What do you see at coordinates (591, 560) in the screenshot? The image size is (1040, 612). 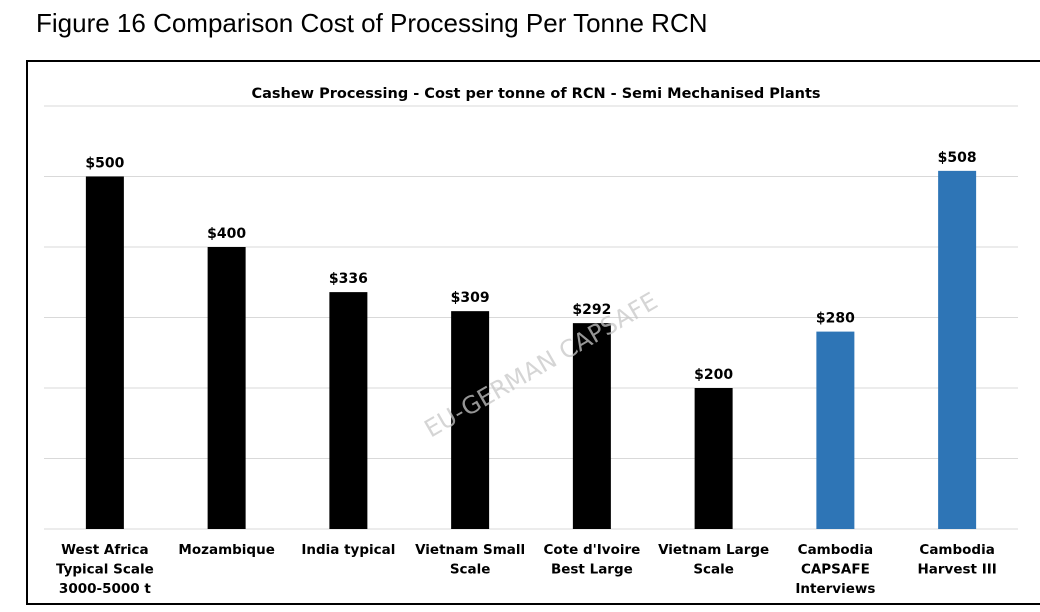 I see `category-label-5: Cote d'Ivoire Best Large` at bounding box center [591, 560].